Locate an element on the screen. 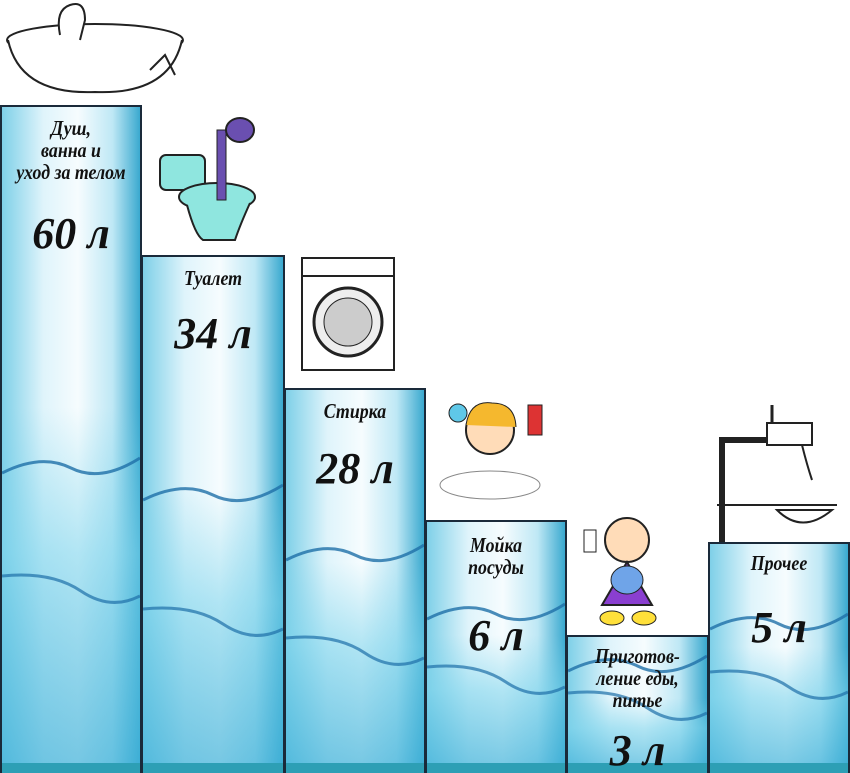 The width and height of the screenshot is (850, 773). bar-2: Стирка 28 л is located at coordinates (355, 580).